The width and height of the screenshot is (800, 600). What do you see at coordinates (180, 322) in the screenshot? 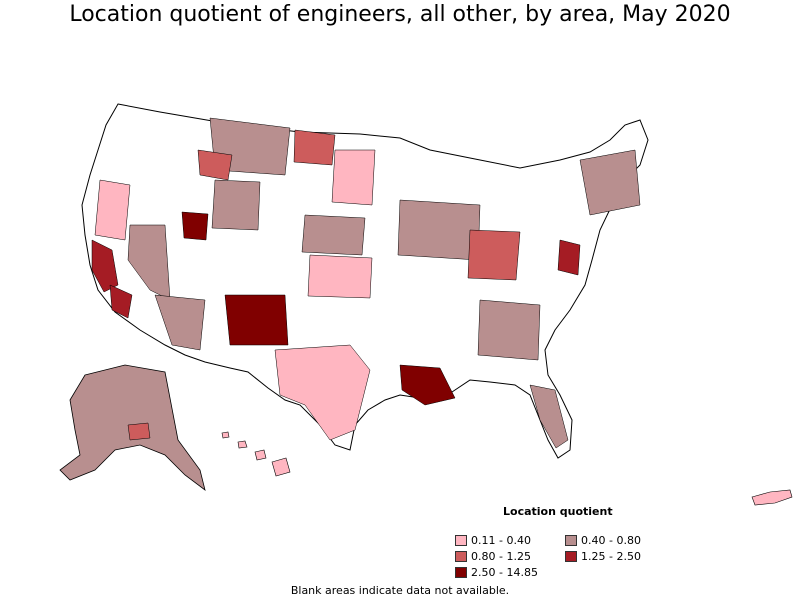
I see `region-arizona` at bounding box center [180, 322].